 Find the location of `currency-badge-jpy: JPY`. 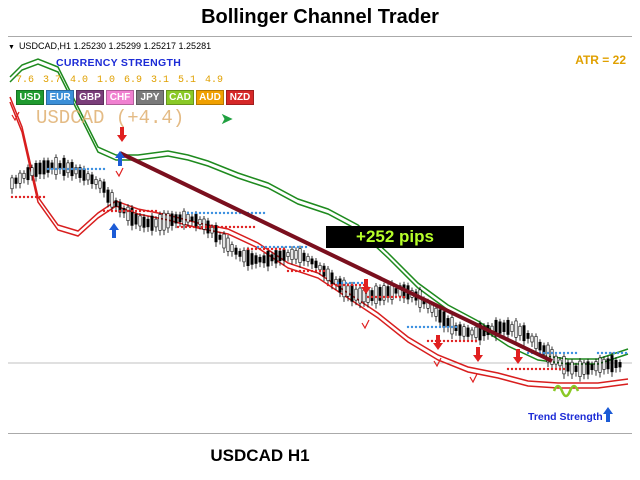

currency-badge-jpy: JPY is located at coordinates (150, 97).